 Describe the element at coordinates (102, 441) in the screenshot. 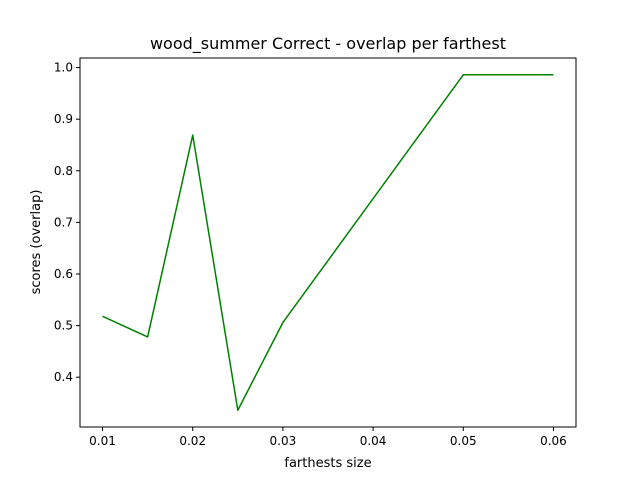

I see `x-tick-label: 0.01` at that location.